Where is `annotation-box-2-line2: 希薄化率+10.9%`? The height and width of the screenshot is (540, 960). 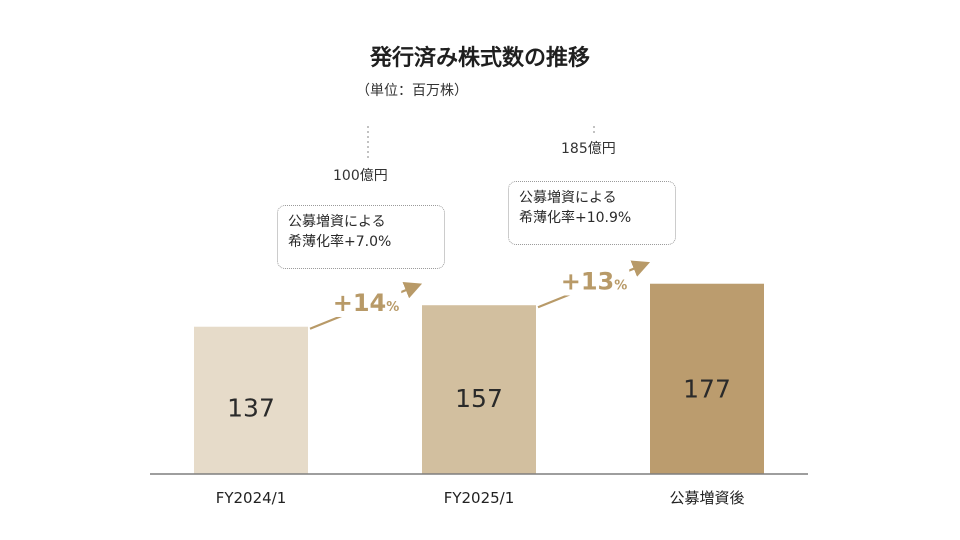
annotation-box-2-line2: 希薄化率+10.9% is located at coordinates (575, 218).